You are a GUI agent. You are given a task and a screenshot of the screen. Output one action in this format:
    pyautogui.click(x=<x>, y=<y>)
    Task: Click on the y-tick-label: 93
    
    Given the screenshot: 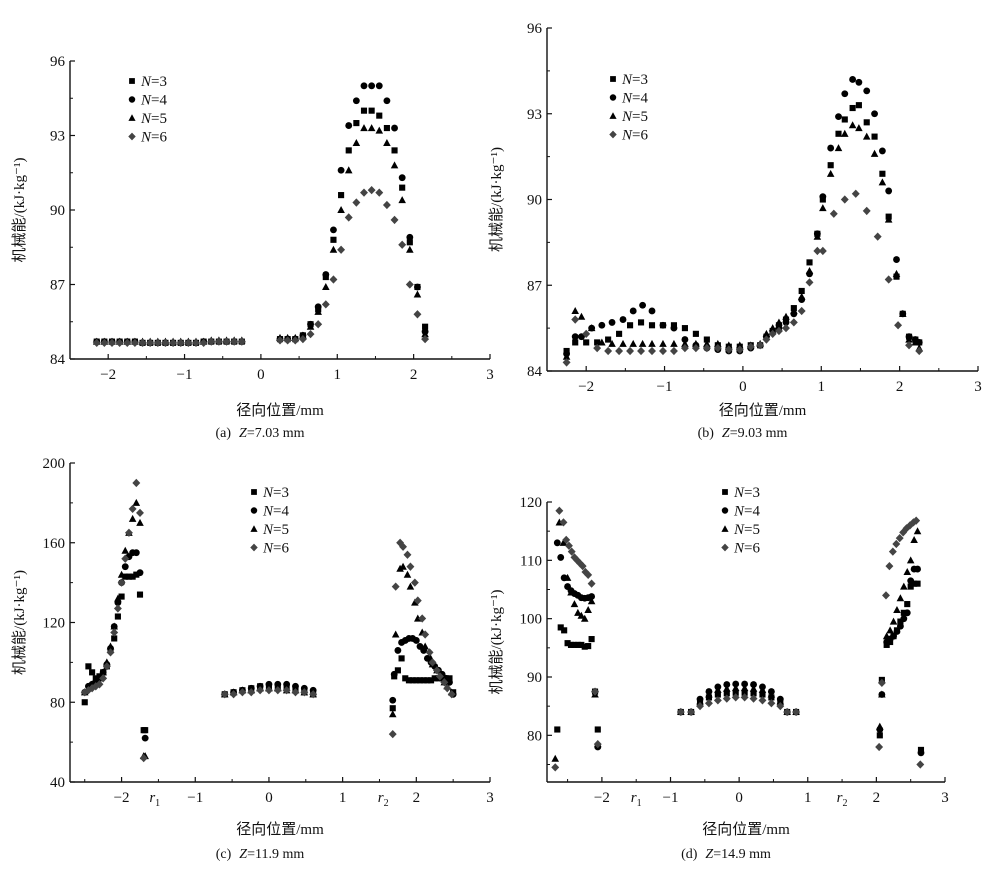 What is the action you would take?
    pyautogui.click(x=57, y=137)
    